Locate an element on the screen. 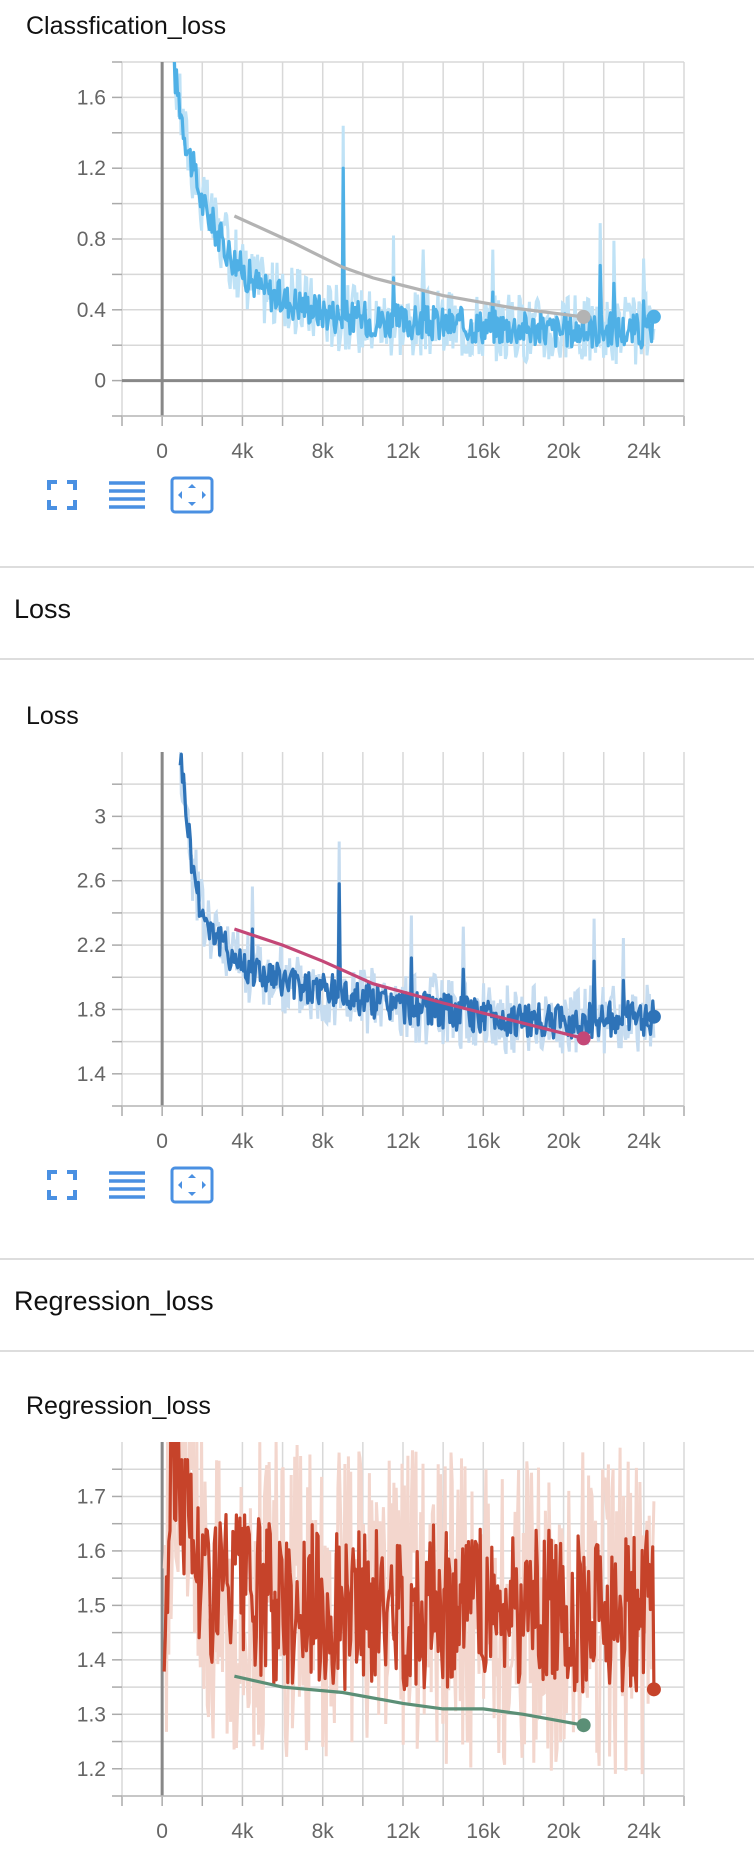  y-tick-label: 2.2 is located at coordinates (91, 945).